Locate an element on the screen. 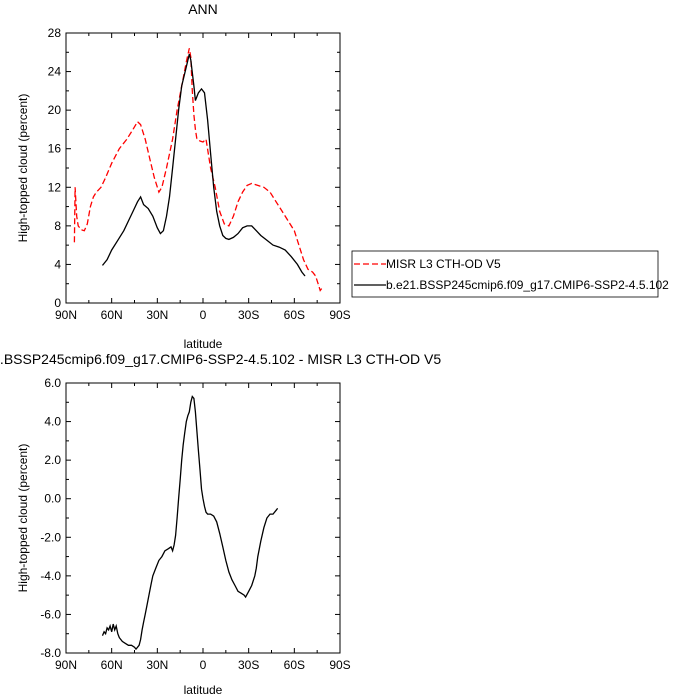  legend-box is located at coordinates (505, 274).